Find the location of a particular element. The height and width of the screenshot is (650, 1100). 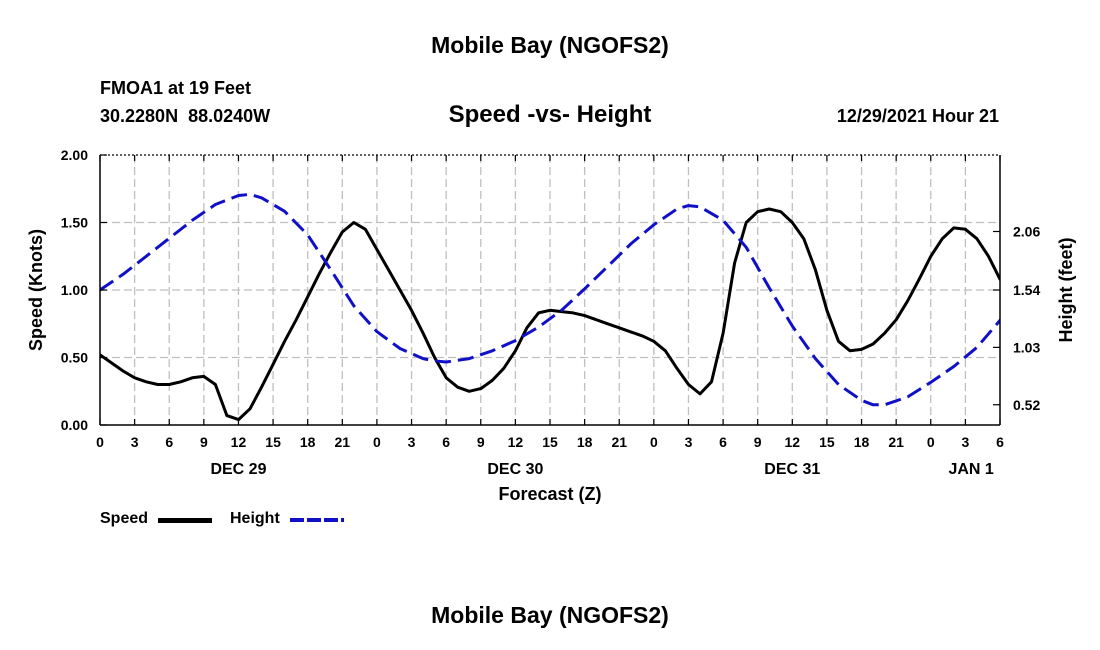

y-left-tick-label: 2.00 is located at coordinates (74, 155).